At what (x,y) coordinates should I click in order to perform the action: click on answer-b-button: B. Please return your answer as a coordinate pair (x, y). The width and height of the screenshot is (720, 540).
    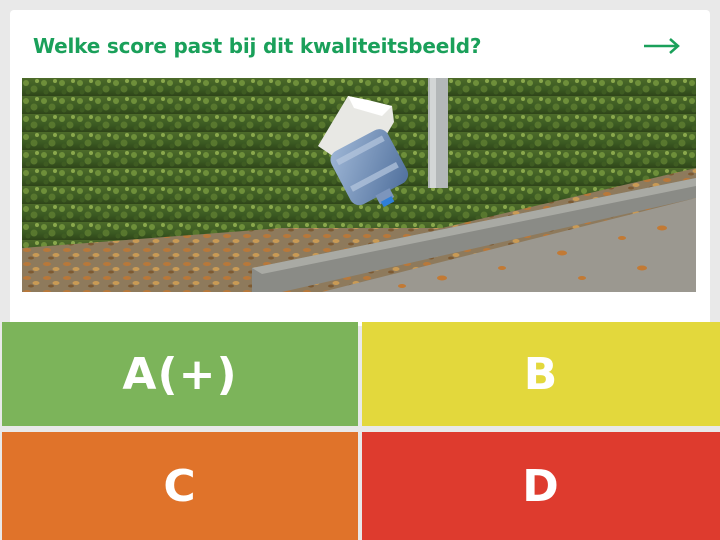
    Looking at the image, I should click on (541, 374).